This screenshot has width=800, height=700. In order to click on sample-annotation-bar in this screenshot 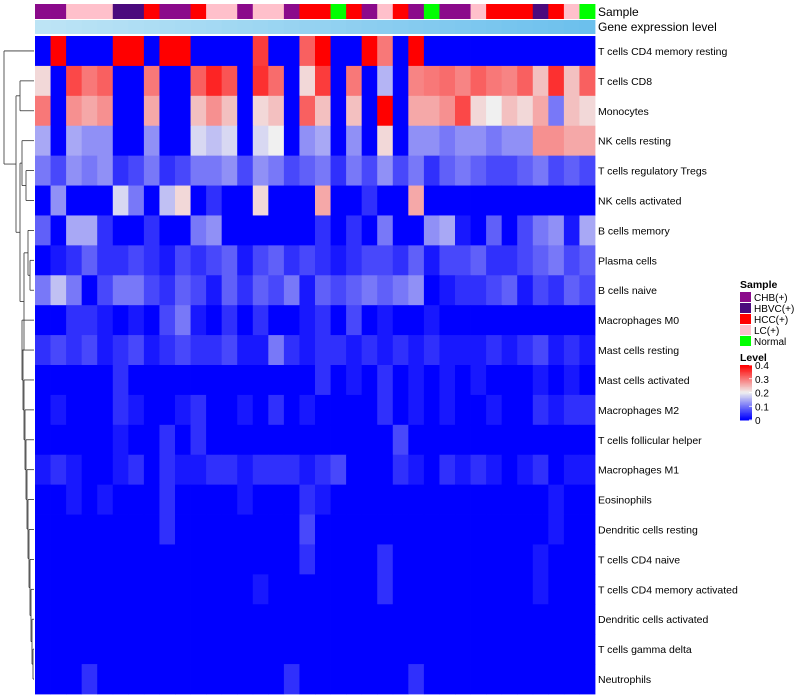, I will do `click(315, 11)`.